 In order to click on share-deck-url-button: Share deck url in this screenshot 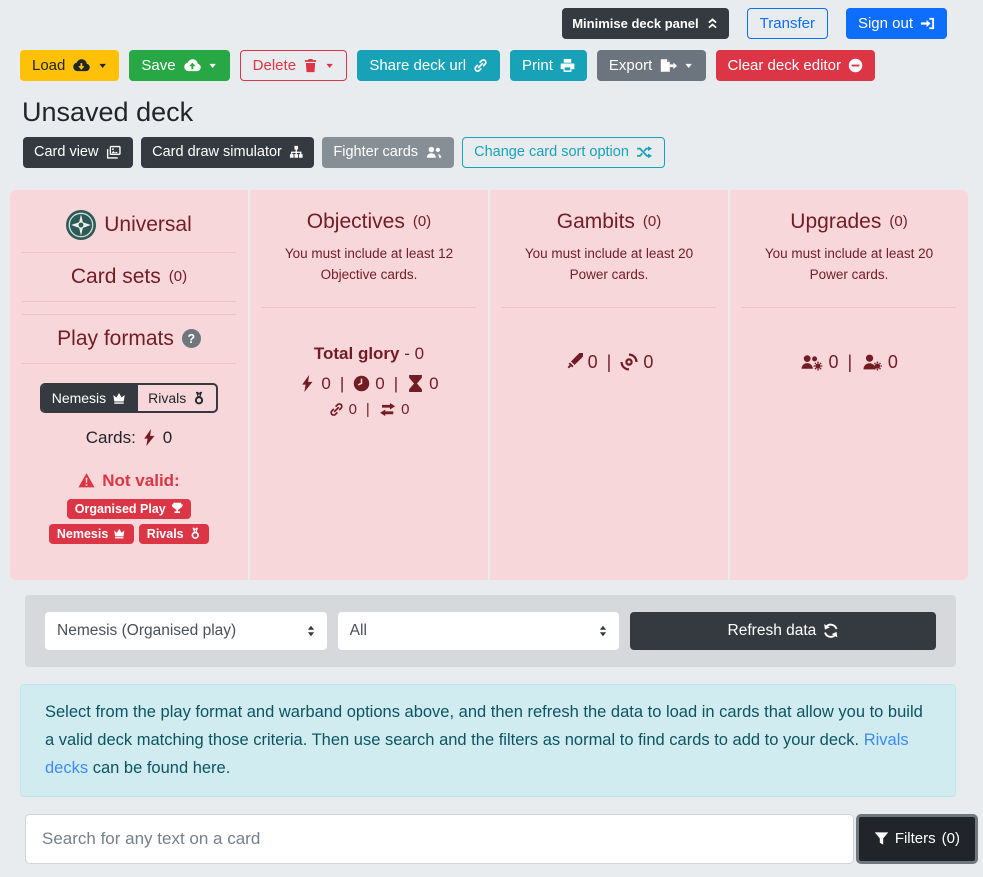, I will do `click(429, 65)`.